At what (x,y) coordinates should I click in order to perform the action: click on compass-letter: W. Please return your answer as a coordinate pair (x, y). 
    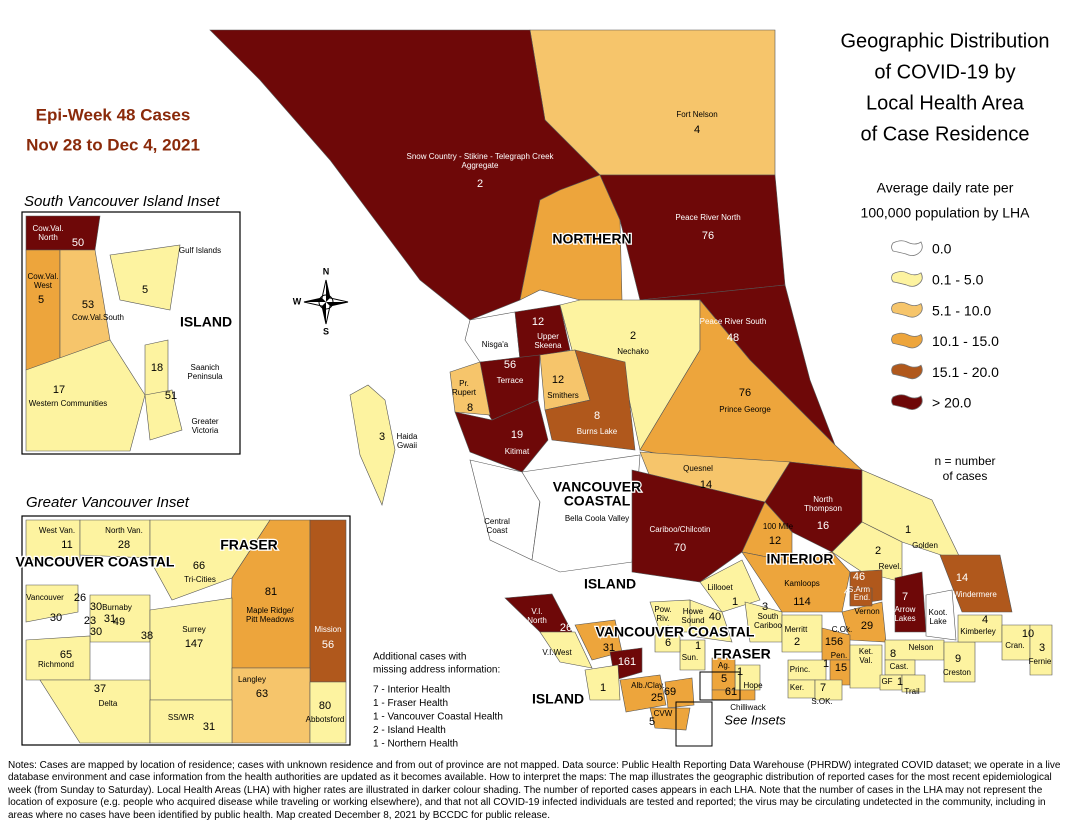
    Looking at the image, I should click on (297, 301).